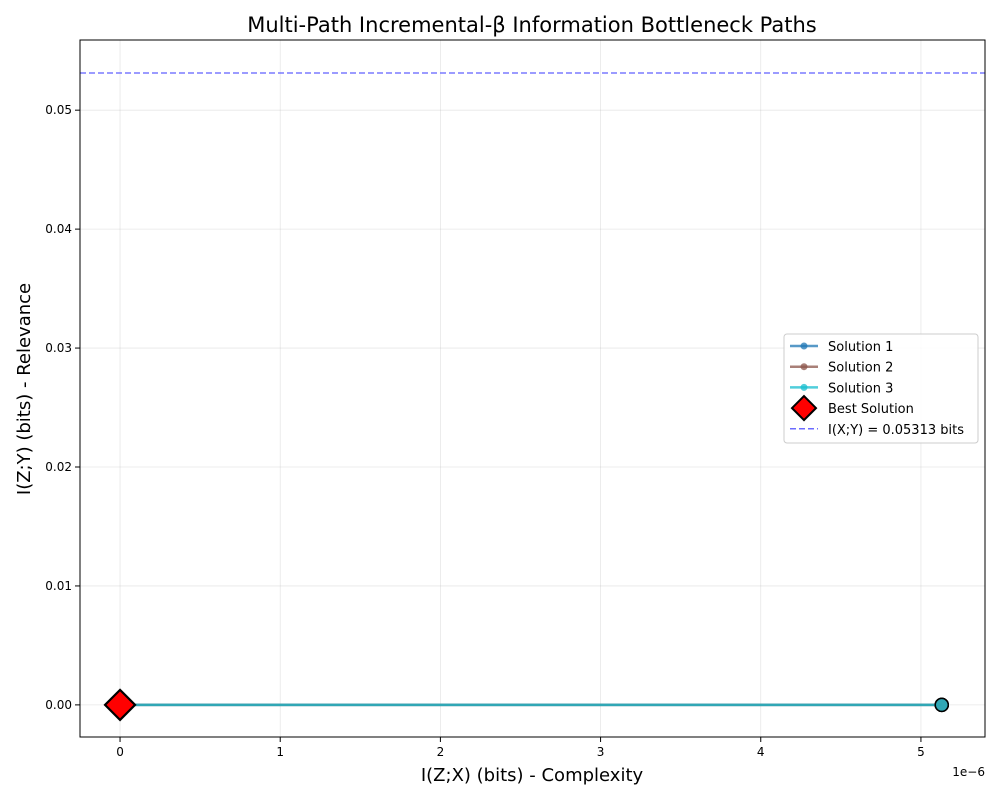  What do you see at coordinates (24, 389) in the screenshot?
I see `y-axis-title: I(Z;Y) (bits) - Relevance` at bounding box center [24, 389].